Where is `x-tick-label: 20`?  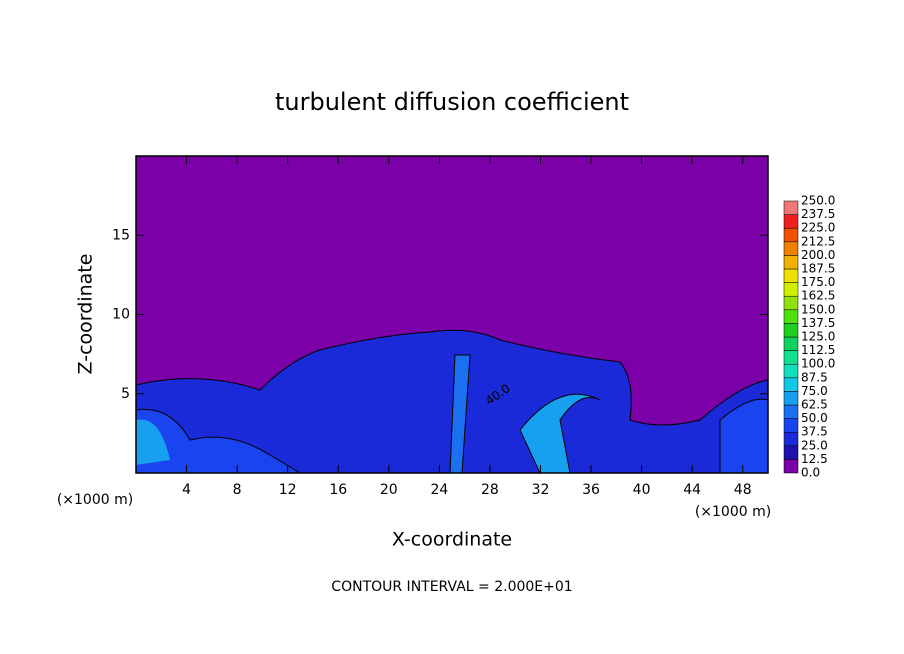 x-tick-label: 20 is located at coordinates (389, 490).